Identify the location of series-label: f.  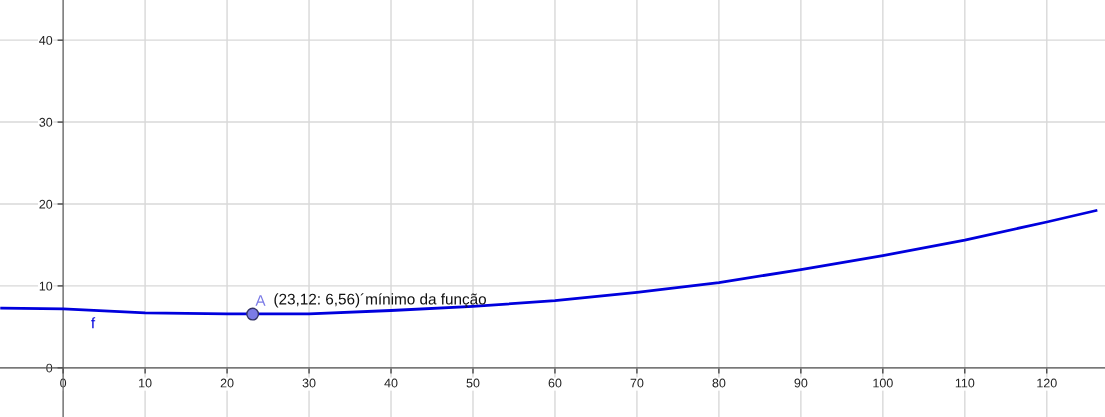
(93, 323).